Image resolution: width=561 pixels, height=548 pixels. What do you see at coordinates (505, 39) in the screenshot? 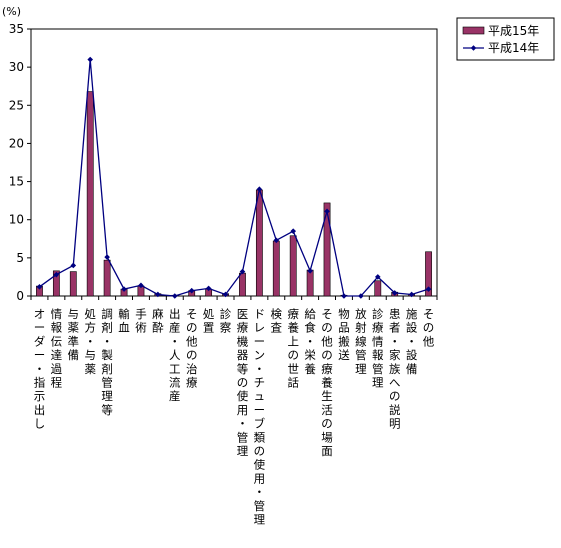
I see `legend-box` at bounding box center [505, 39].